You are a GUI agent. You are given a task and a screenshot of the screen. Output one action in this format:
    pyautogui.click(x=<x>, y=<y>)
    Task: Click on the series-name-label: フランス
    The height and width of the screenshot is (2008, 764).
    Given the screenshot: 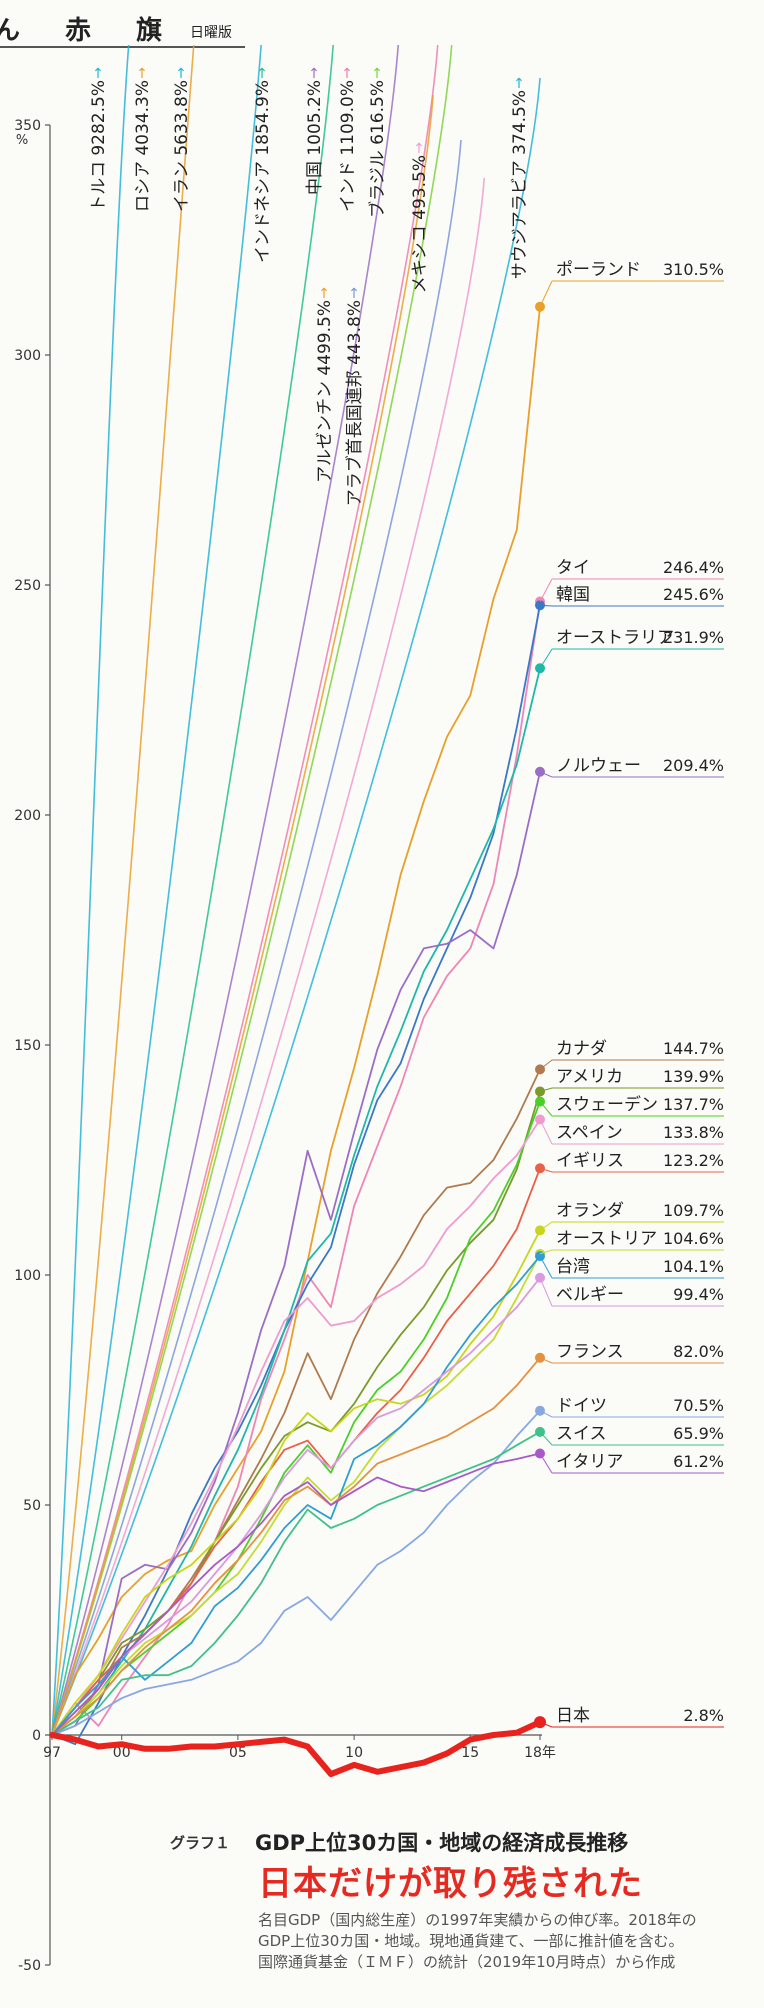 What is the action you would take?
    pyautogui.click(x=590, y=1352)
    